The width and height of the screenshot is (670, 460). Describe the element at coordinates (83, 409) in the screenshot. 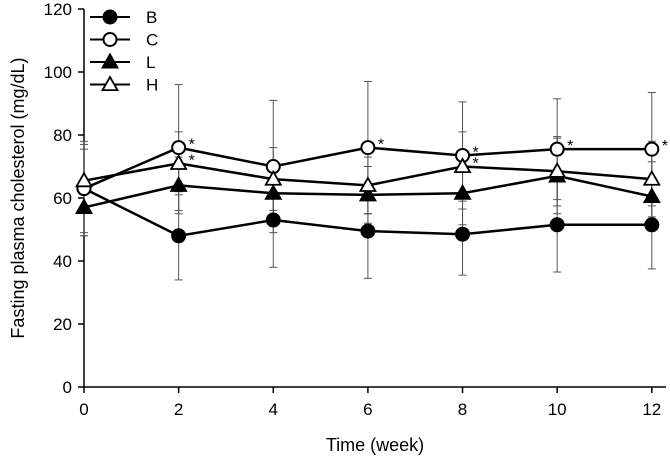

I see `x-tick-label: 0` at that location.